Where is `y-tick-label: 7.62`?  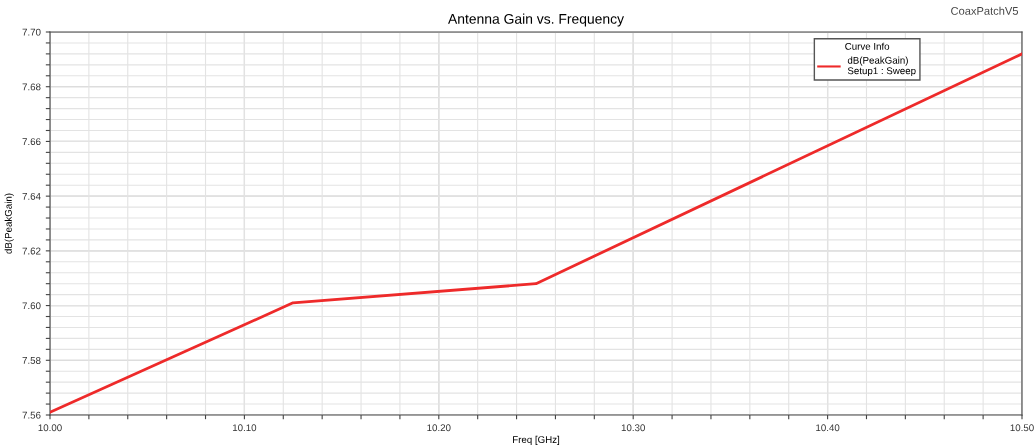
y-tick-label: 7.62 is located at coordinates (31, 251).